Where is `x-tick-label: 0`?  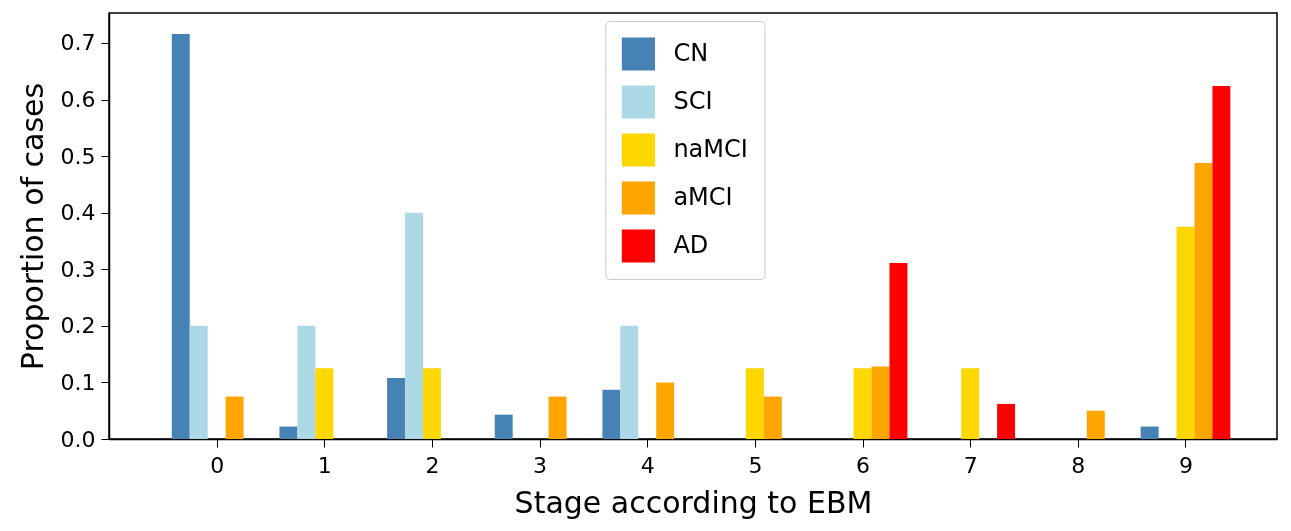
x-tick-label: 0 is located at coordinates (217, 465).